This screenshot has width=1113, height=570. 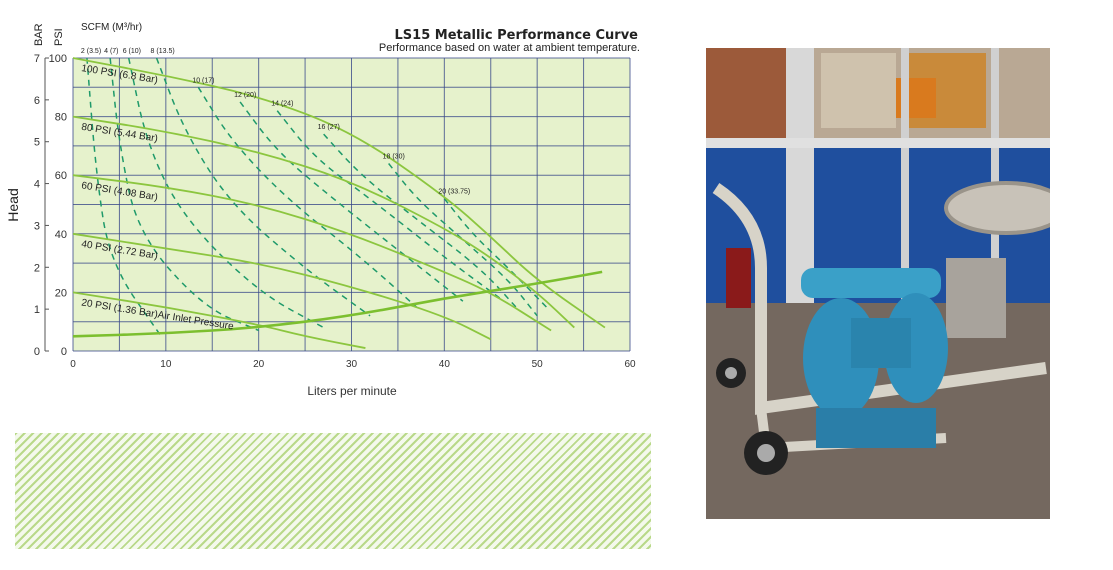 What do you see at coordinates (166, 364) in the screenshot?
I see `x-tick-label: 10` at bounding box center [166, 364].